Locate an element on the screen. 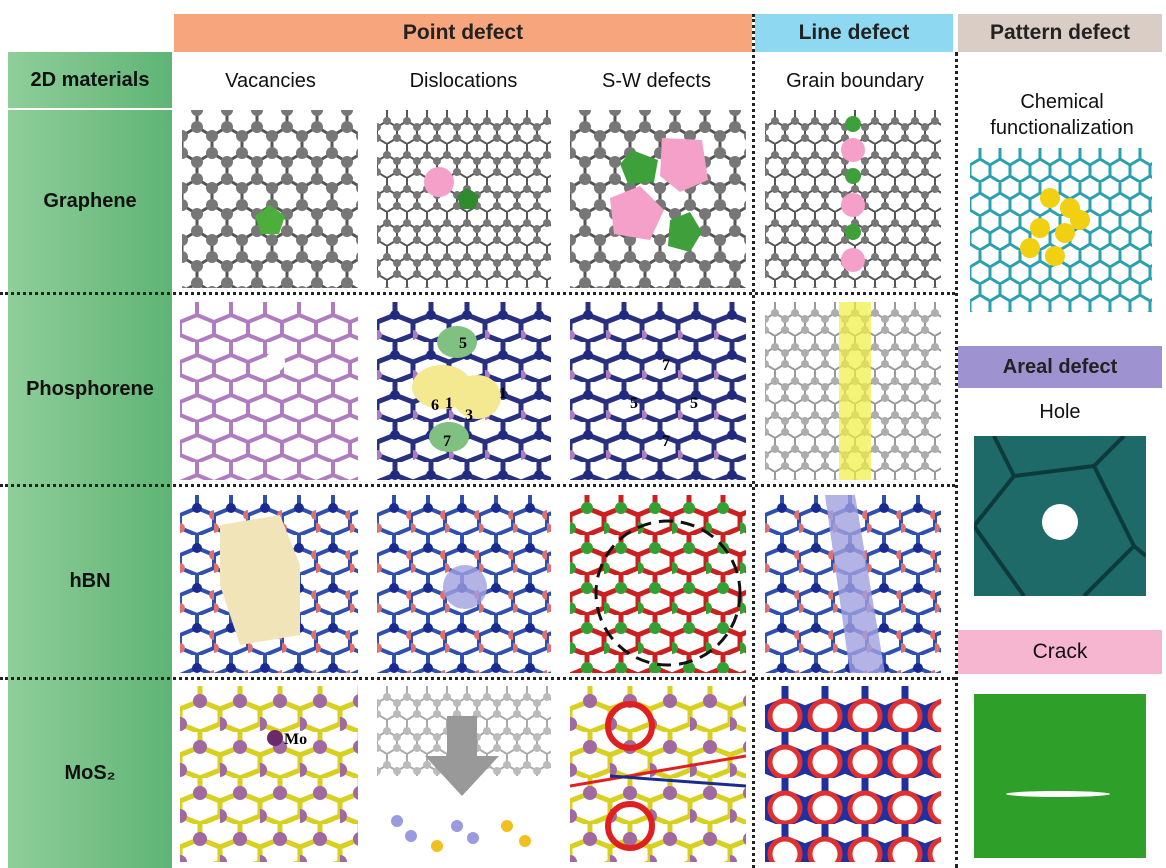 The height and width of the screenshot is (868, 1166). group-header: Line defect is located at coordinates (854, 33).